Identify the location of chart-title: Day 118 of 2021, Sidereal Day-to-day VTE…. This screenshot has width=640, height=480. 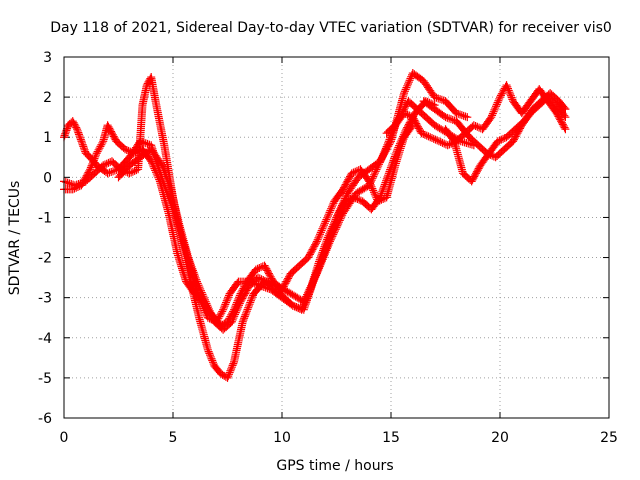
(331, 28).